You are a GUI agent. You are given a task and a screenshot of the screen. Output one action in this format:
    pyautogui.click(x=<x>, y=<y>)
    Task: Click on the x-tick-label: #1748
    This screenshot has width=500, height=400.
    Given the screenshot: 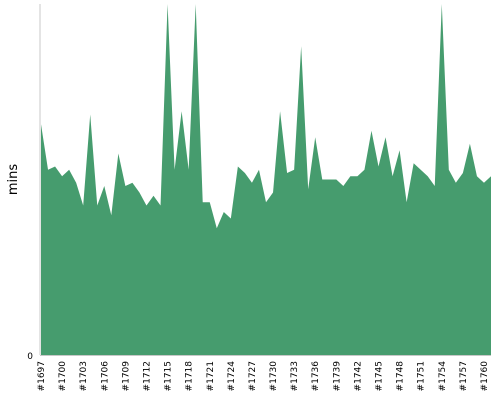 What is the action you would take?
    pyautogui.click(x=401, y=376)
    